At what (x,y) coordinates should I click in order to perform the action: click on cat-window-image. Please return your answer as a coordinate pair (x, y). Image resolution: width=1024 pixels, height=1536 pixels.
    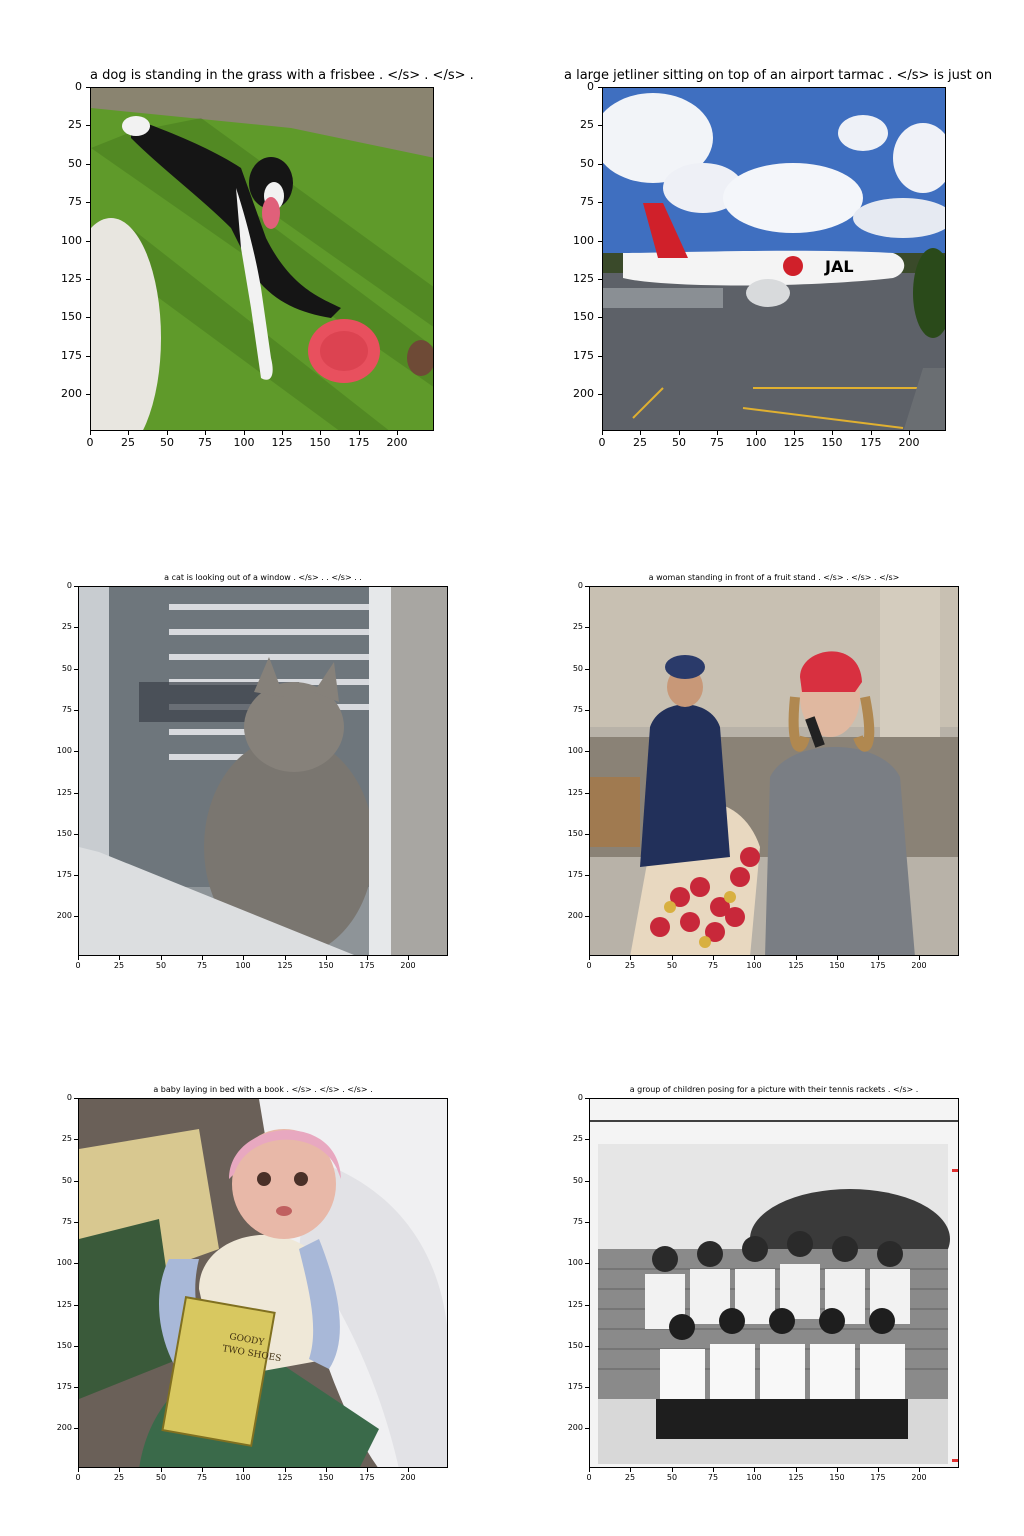
    Looking at the image, I should click on (263, 771).